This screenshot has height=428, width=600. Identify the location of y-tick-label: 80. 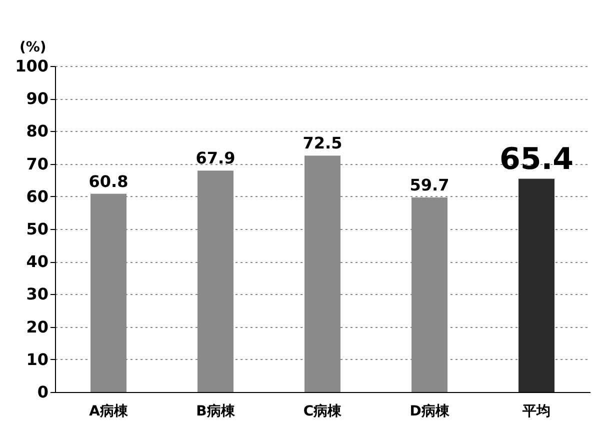
(37, 131).